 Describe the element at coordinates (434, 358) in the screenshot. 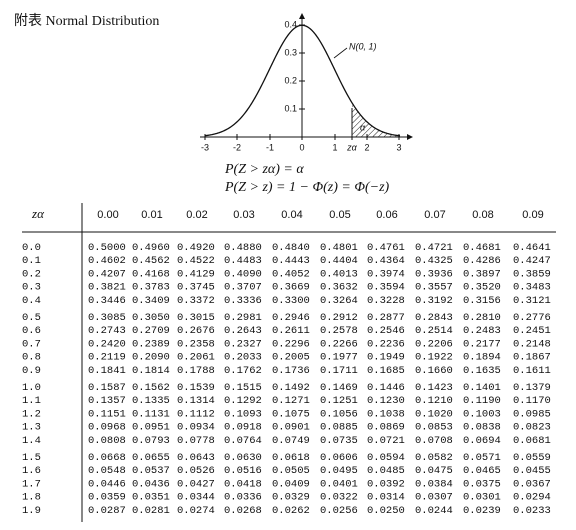

I see `table-cell: 0.1922` at that location.